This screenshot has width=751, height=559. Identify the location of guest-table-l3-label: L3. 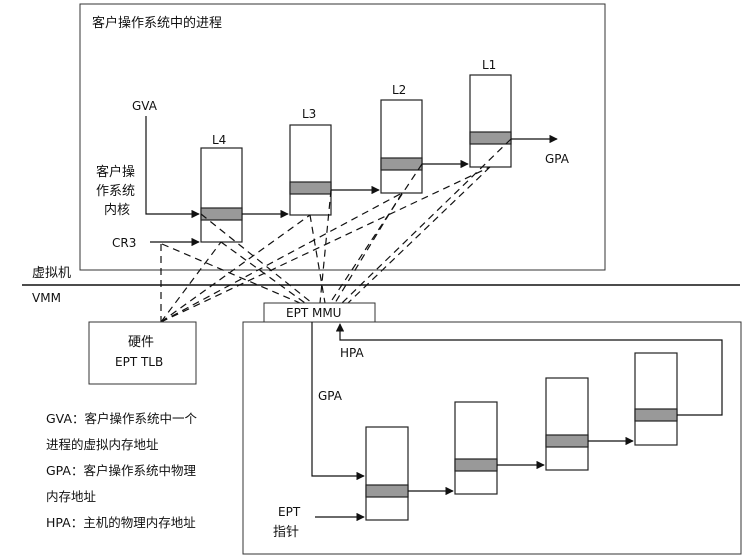
(309, 114).